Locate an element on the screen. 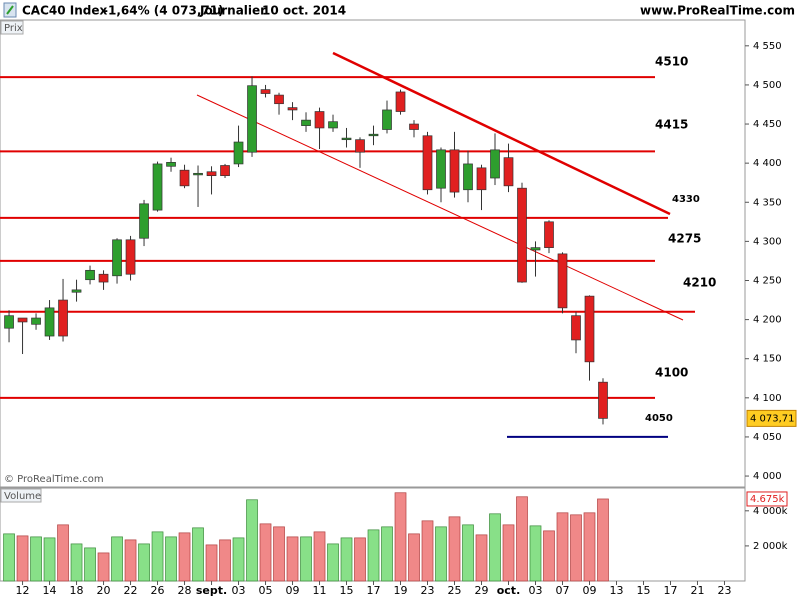 The width and height of the screenshot is (800, 600). panel-tag is located at coordinates (21, 495).